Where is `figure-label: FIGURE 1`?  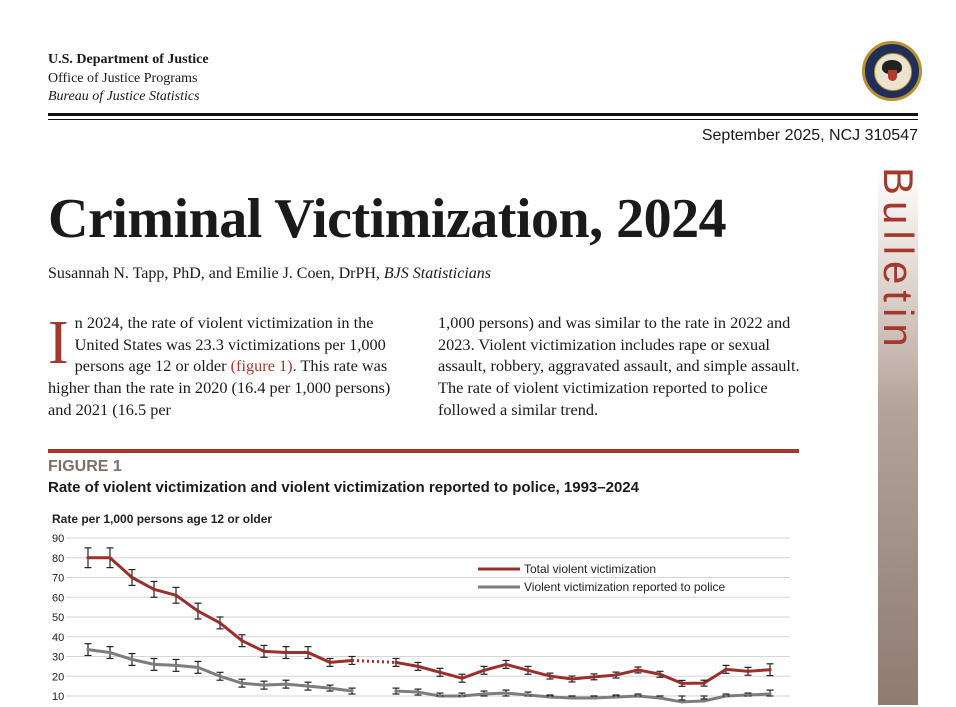
figure-label: FIGURE 1 is located at coordinates (85, 466).